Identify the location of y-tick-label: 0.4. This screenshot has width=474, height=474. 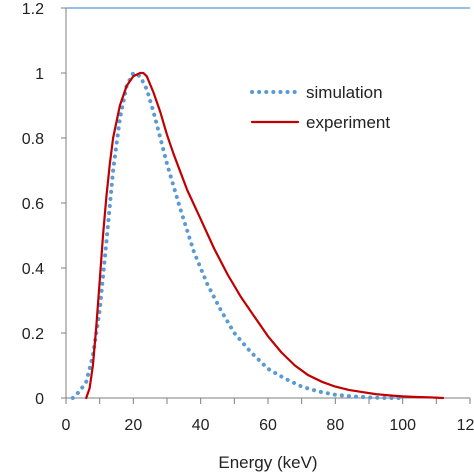
(33, 269).